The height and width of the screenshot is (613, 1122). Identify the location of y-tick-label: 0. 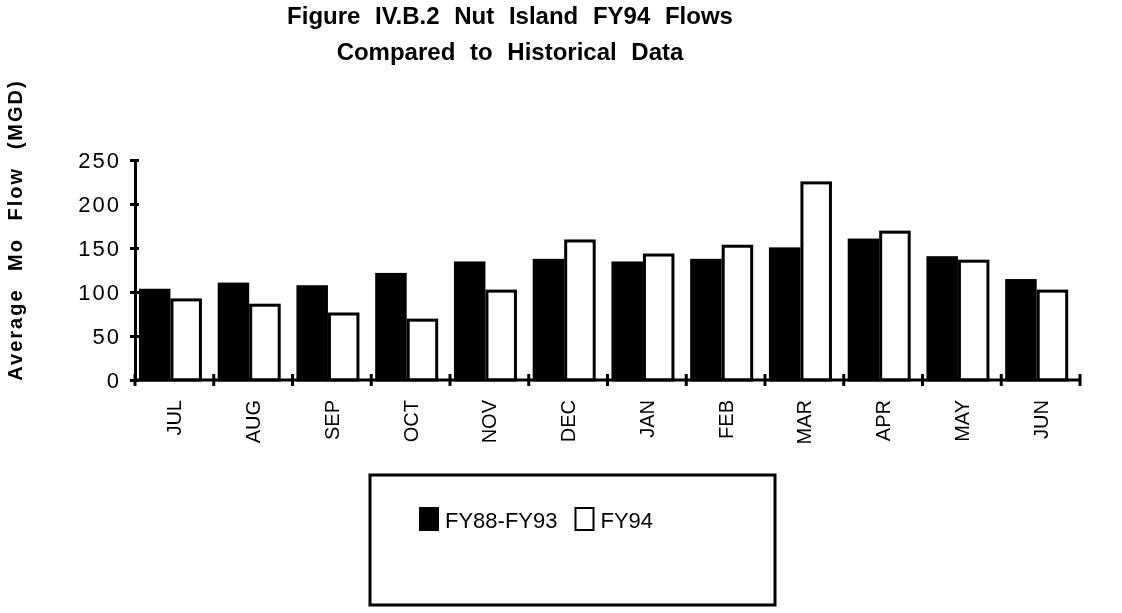
(113, 380).